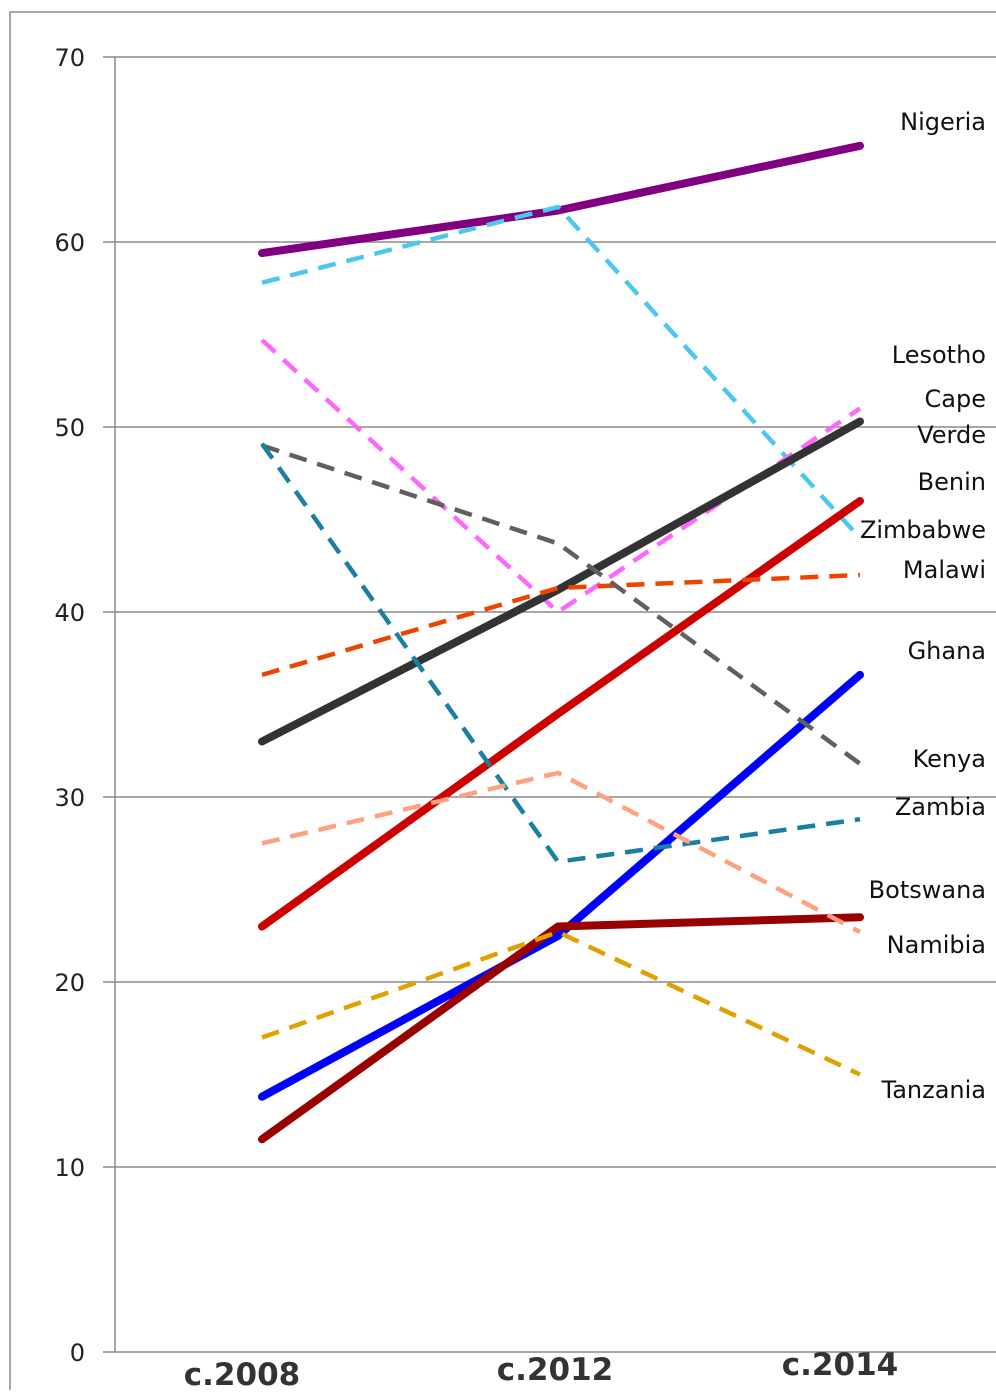  I want to click on series-line-cape-verde, so click(561, 581).